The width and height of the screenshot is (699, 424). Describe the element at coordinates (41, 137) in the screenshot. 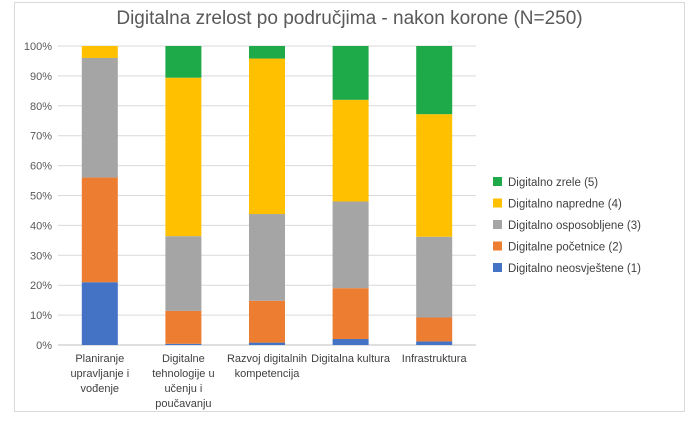

I see `y-tick-label: 70%` at that location.